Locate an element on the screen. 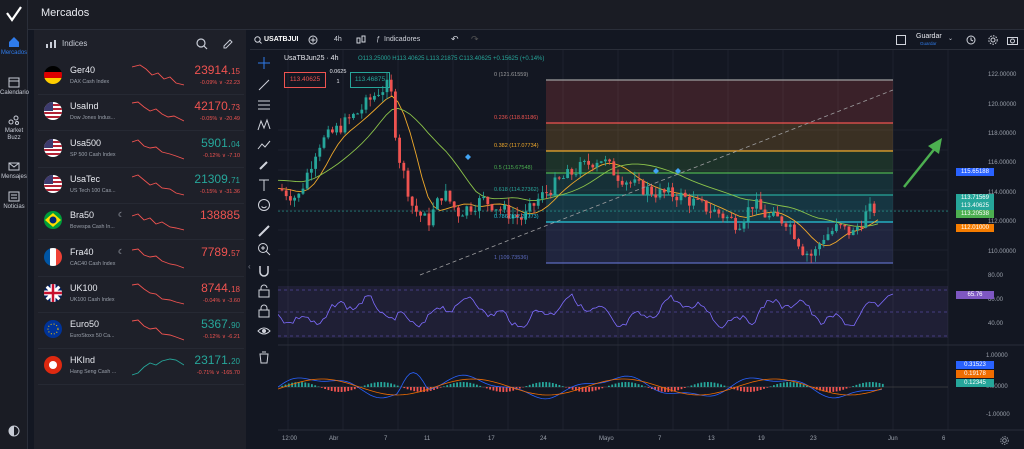  time-axis-label: 7 is located at coordinates (386, 439).